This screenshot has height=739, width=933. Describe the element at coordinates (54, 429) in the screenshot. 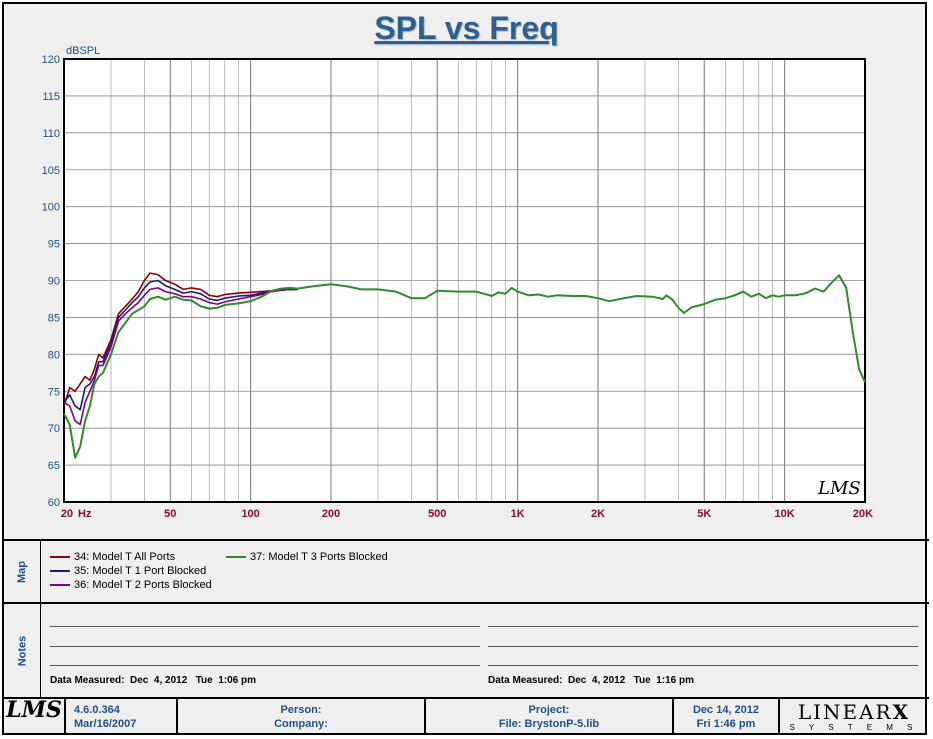

I see `y-tick-label: 70` at that location.